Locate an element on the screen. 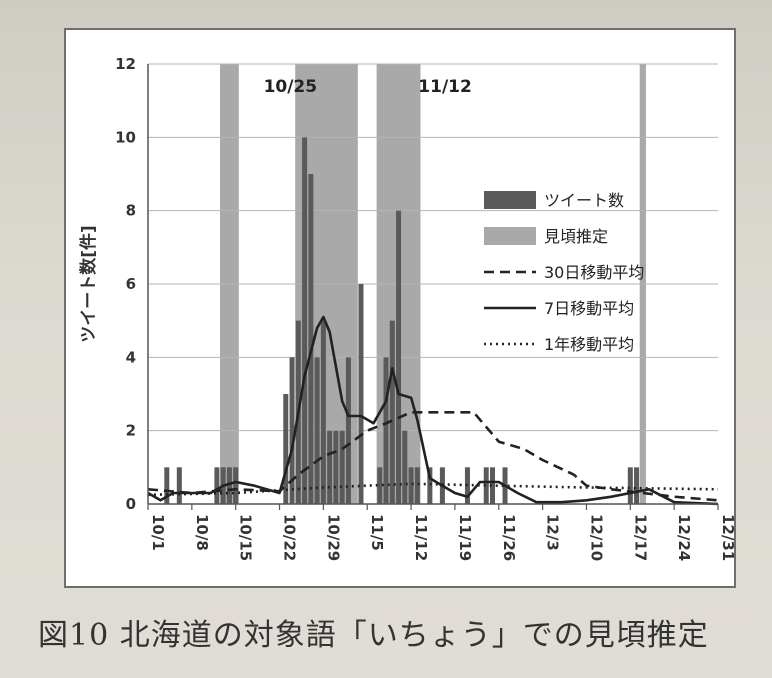  x-tick-label: 11/12 is located at coordinates (421, 537).